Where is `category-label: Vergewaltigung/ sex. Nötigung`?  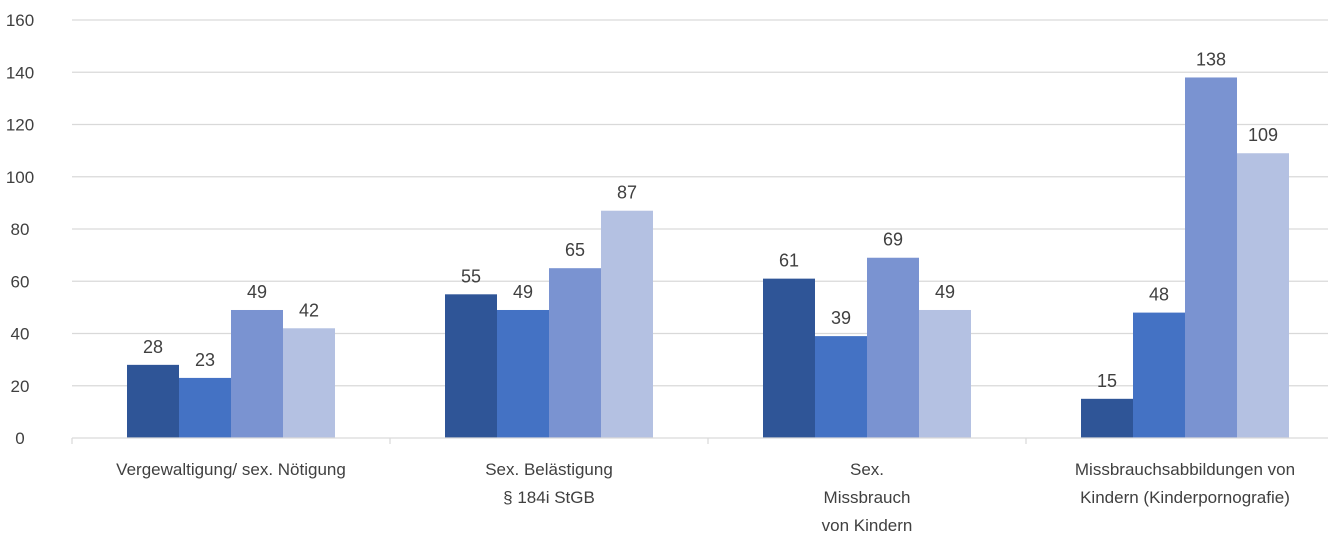 category-label: Vergewaltigung/ sex. Nötigung is located at coordinates (231, 469).